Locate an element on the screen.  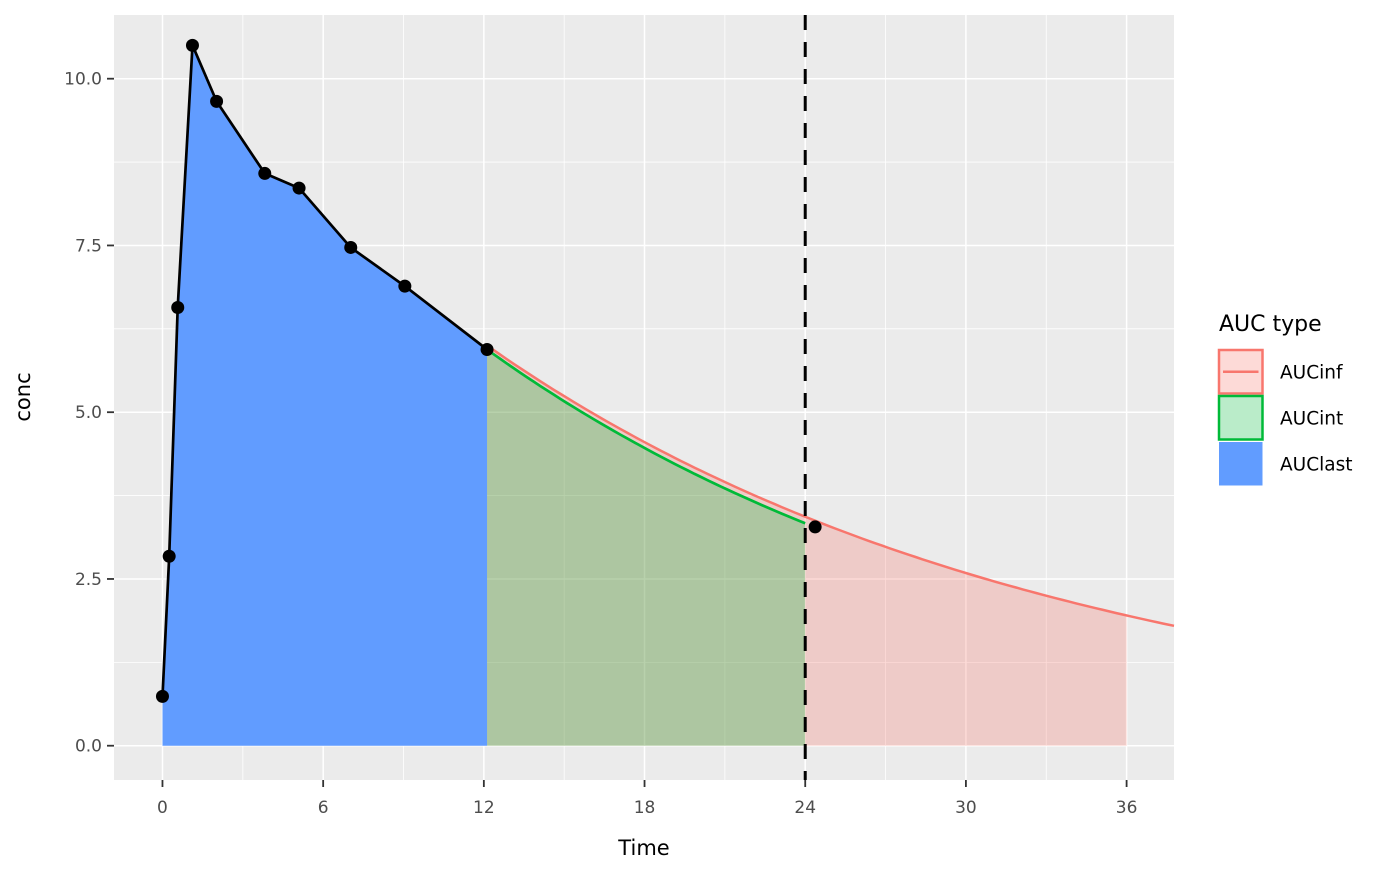
x-tick-label: 36 is located at coordinates (1127, 808).